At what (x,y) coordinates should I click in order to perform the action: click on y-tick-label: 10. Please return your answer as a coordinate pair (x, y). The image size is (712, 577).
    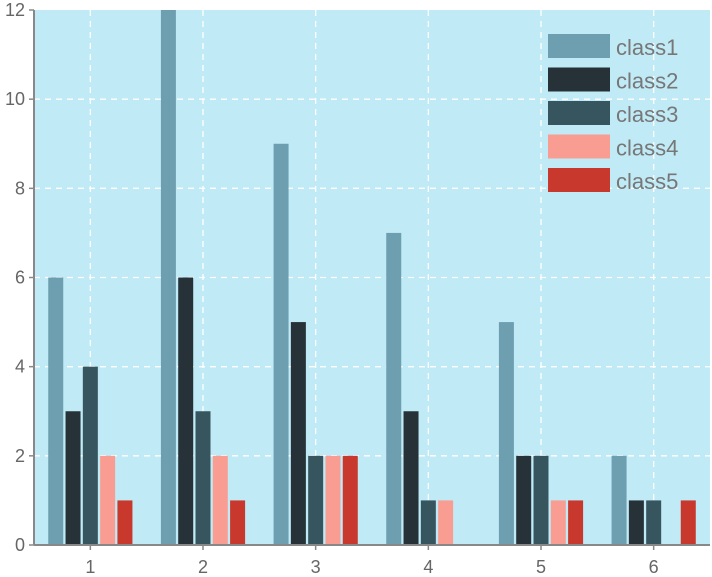
    Looking at the image, I should click on (15, 99).